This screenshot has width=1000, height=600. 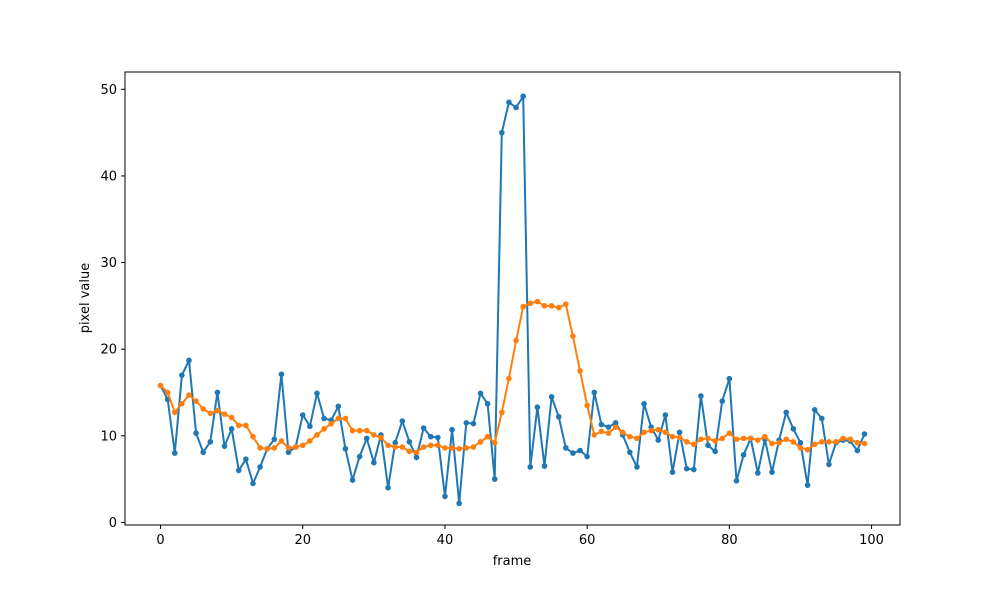 What do you see at coordinates (871, 540) in the screenshot?
I see `x-tick-label: 100` at bounding box center [871, 540].